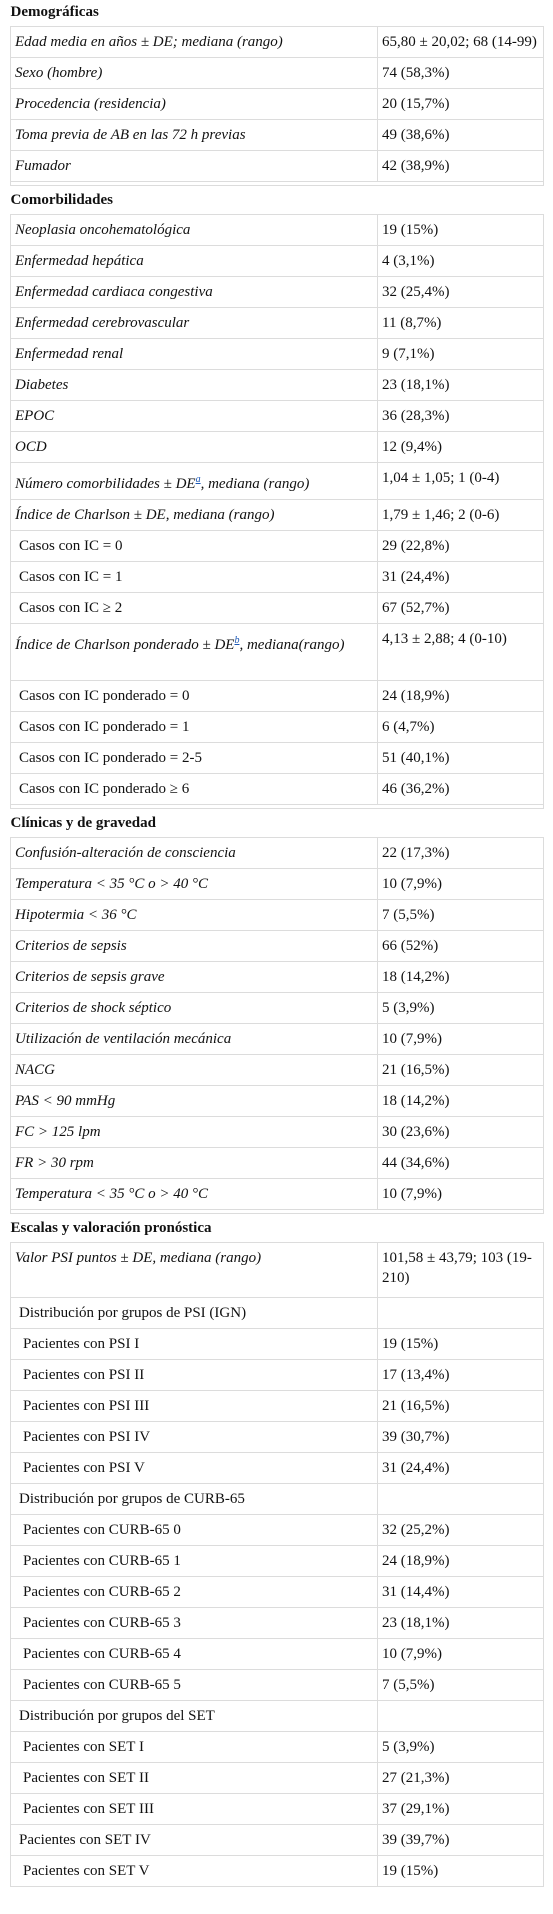 The image size is (553, 1914). I want to click on row-label: Pacientes con CURB-65 0, so click(194, 1530).